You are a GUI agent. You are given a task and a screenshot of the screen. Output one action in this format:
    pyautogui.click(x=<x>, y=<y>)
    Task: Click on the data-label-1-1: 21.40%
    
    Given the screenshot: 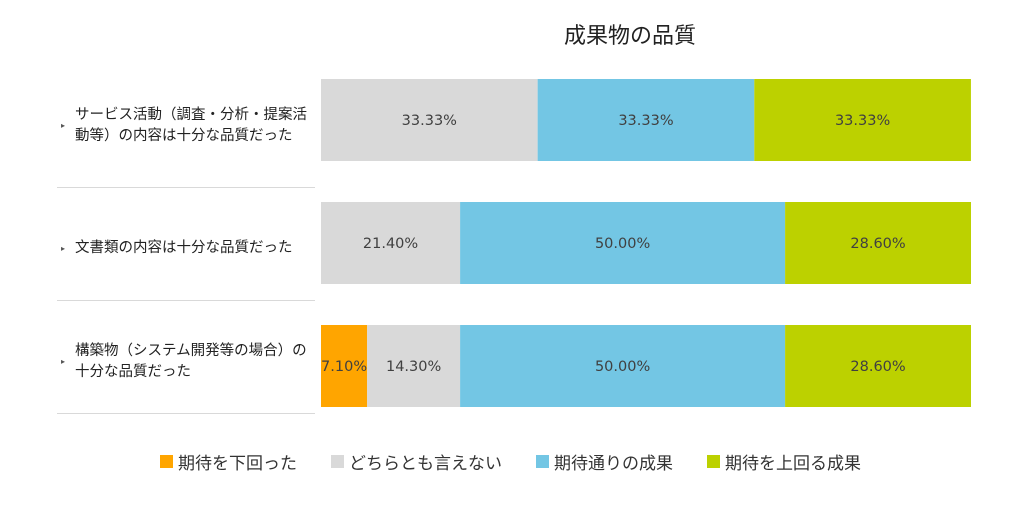 What is the action you would take?
    pyautogui.click(x=390, y=244)
    